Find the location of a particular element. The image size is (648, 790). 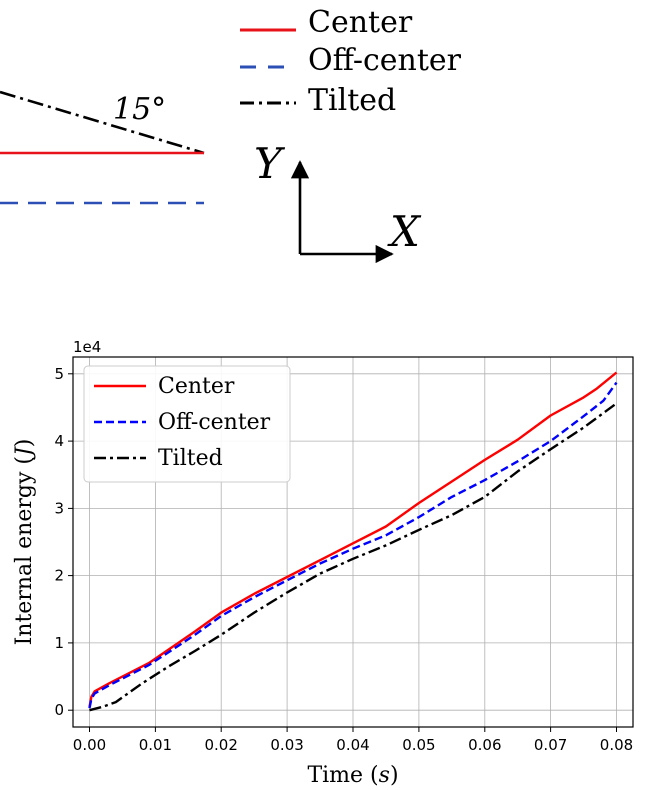

schematic-legend: Center Off-center Tilted is located at coordinates (351, 61).